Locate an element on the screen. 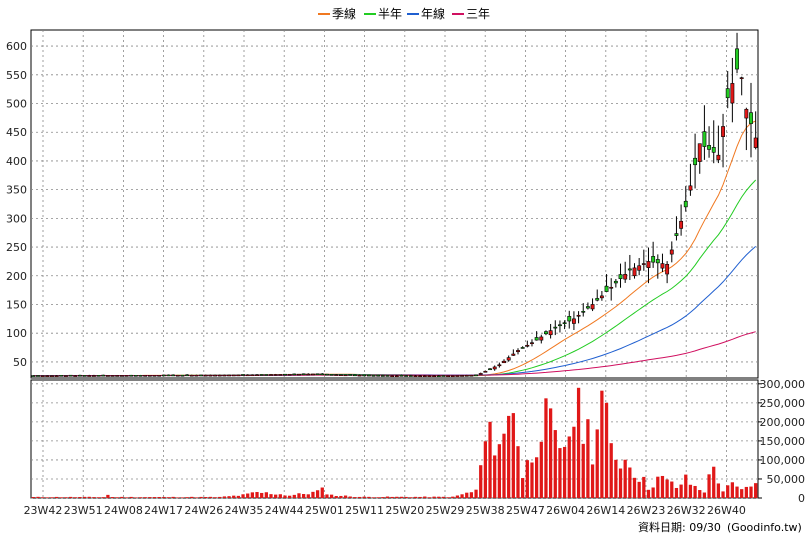 This screenshot has height=540, width=808. price-tick-label: 400 is located at coordinates (16, 161).